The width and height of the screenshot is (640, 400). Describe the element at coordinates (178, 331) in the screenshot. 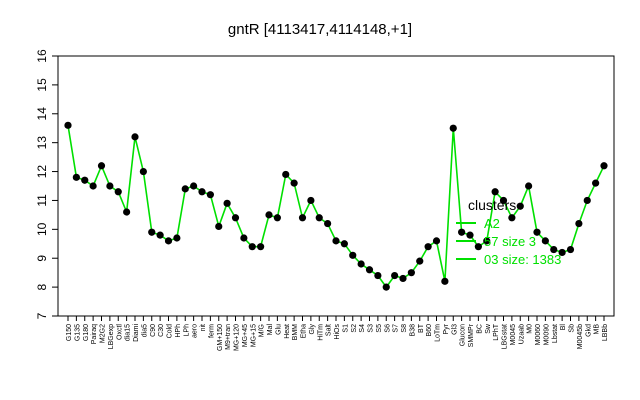

I see `x-tick-label: HPh` at that location.